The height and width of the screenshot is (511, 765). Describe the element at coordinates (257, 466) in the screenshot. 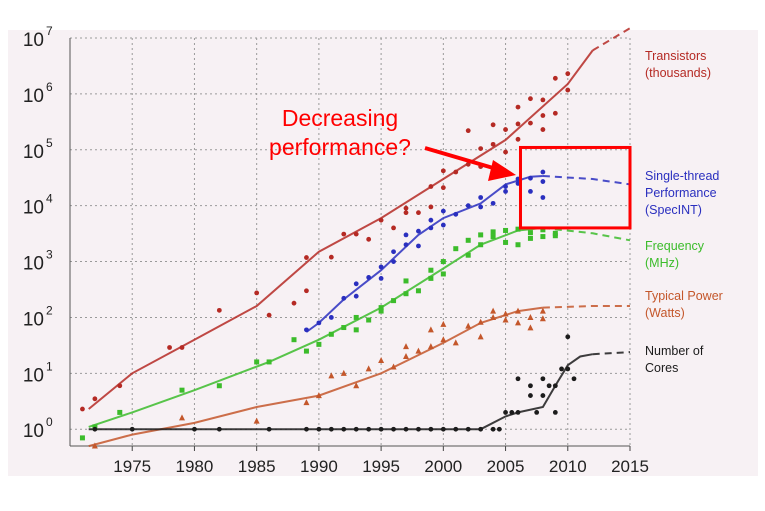

I see `x-tick-label: 1985` at that location.